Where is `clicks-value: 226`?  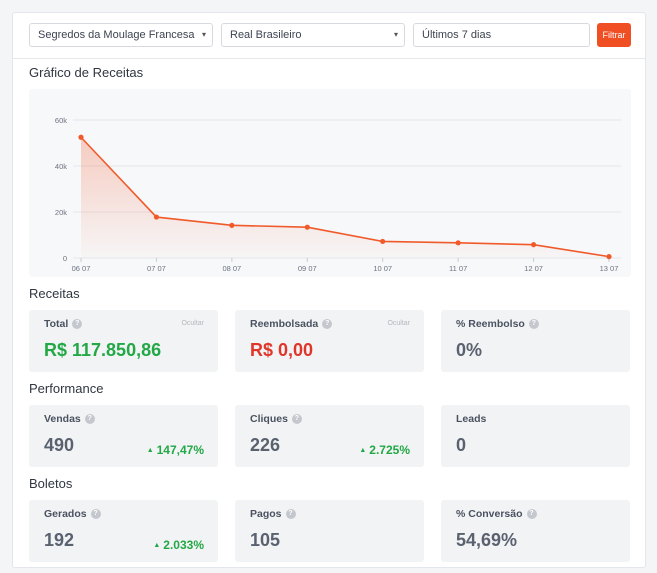
clicks-value: 226 is located at coordinates (265, 445).